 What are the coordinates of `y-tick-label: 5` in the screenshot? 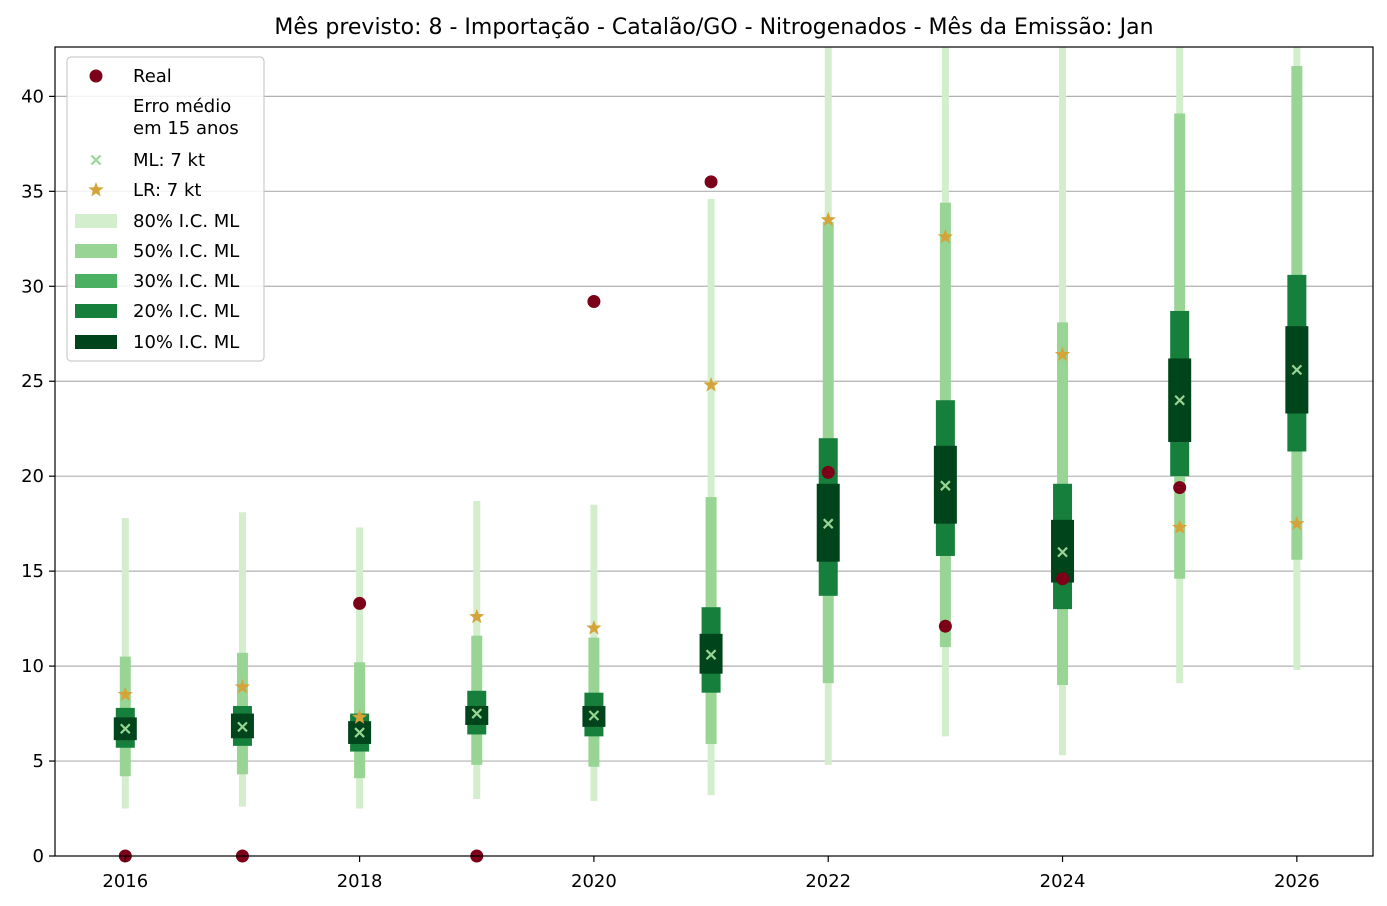 It's located at (38, 761).